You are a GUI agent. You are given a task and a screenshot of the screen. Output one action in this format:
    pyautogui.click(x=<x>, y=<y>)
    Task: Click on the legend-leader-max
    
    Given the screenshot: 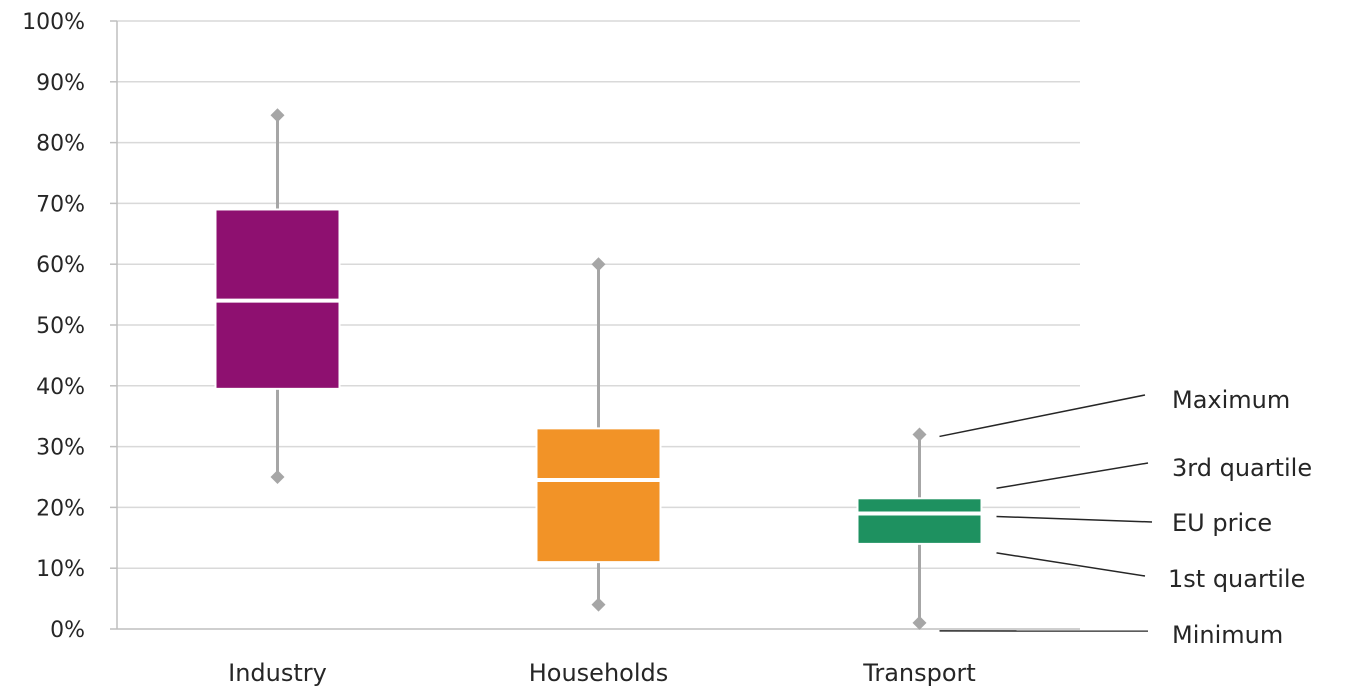 What is the action you would take?
    pyautogui.click(x=1042, y=416)
    